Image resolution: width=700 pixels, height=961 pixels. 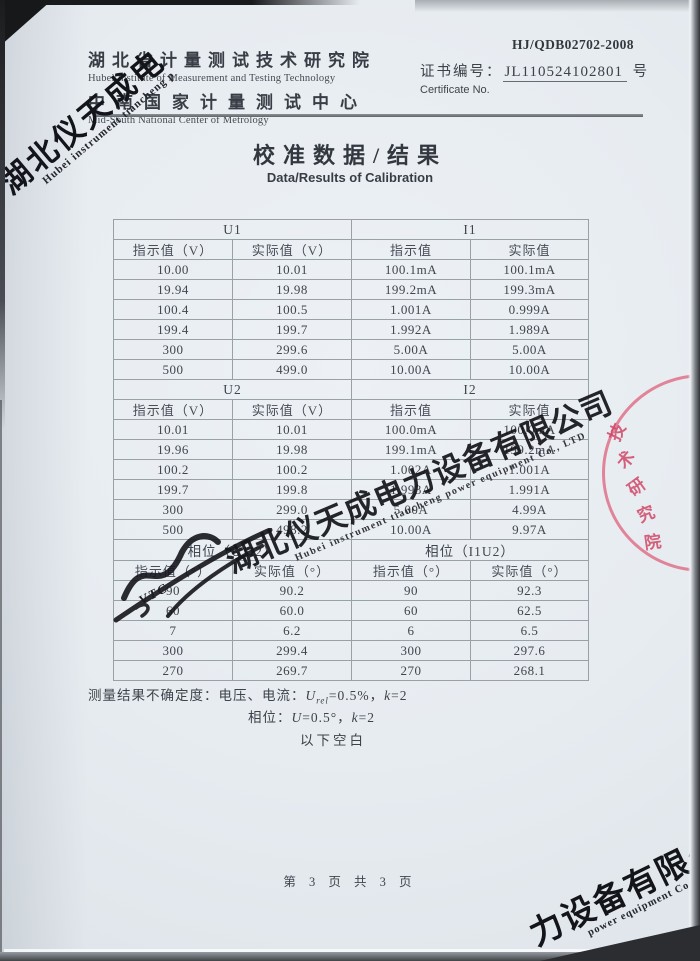 What do you see at coordinates (455, 90) in the screenshot?
I see `certificate-number-label-en: Certificate No.` at bounding box center [455, 90].